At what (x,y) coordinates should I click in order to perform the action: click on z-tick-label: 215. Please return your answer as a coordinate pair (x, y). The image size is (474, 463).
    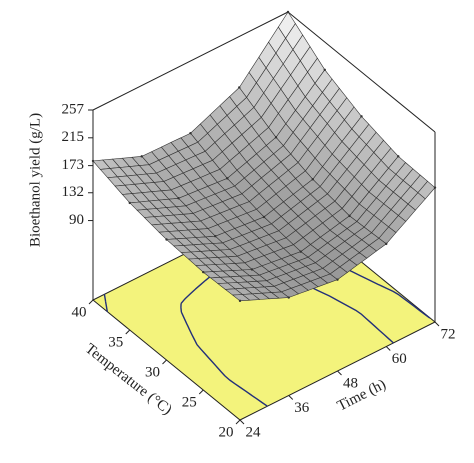
    Looking at the image, I should click on (73, 137).